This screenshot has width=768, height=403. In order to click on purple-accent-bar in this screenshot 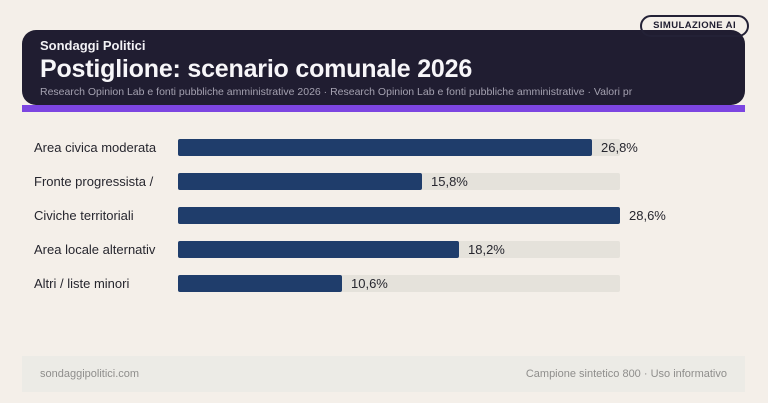, I will do `click(383, 108)`.